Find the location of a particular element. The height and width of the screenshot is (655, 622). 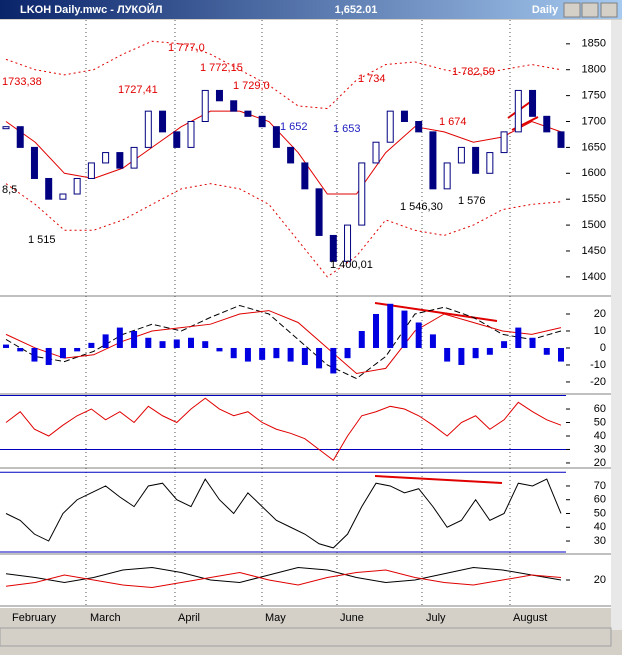

annotation: 8,5 is located at coordinates (9, 190).